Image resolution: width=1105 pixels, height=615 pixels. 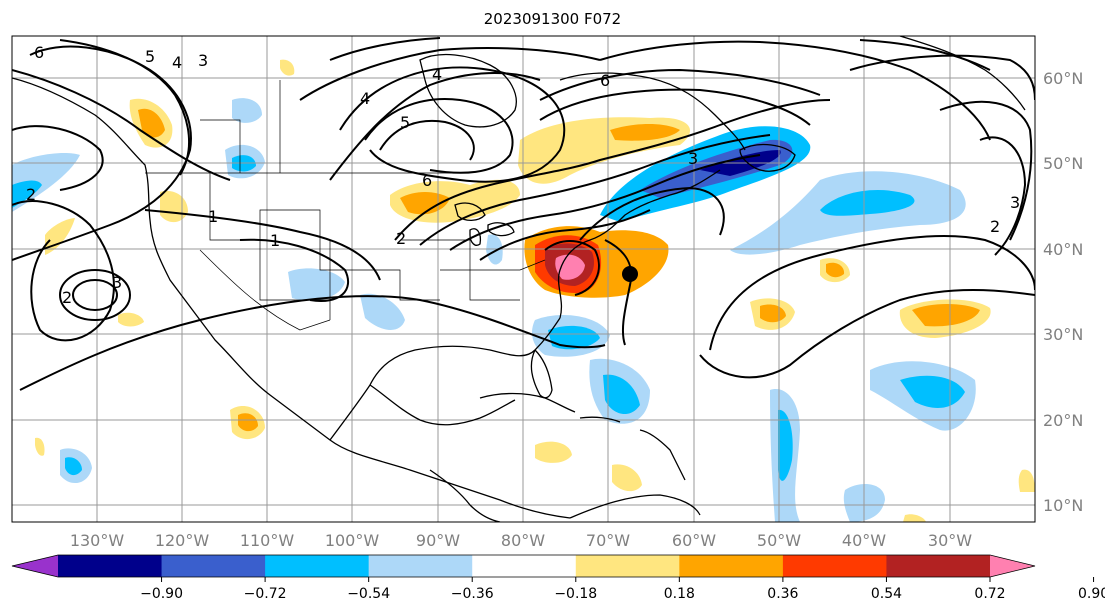 What do you see at coordinates (630, 274) in the screenshot?
I see `storm-center-marker` at bounding box center [630, 274].